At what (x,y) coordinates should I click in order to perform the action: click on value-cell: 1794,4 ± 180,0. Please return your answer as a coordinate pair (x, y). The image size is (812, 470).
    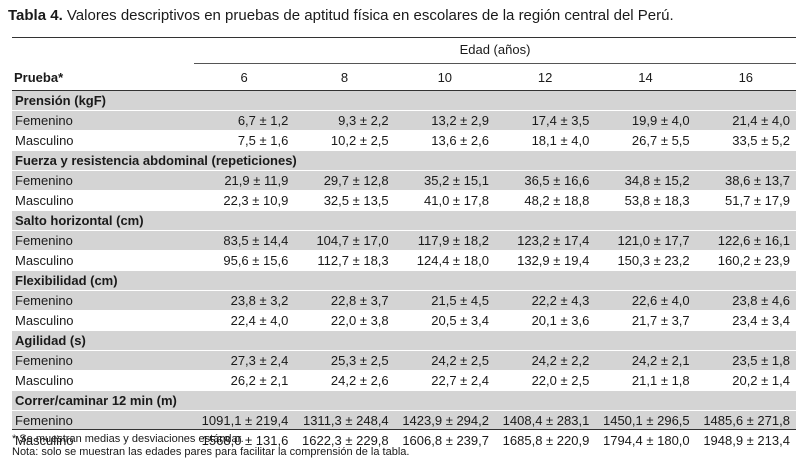
    Looking at the image, I should click on (646, 440).